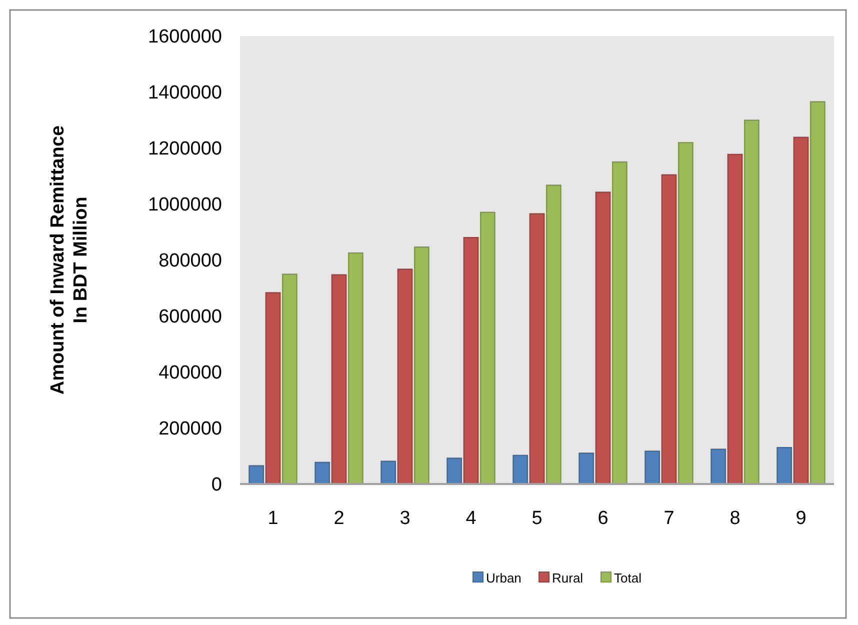 This screenshot has width=858, height=625. I want to click on y-axis-title: Amount of Inward Remittance In BDT Million, so click(70, 260).